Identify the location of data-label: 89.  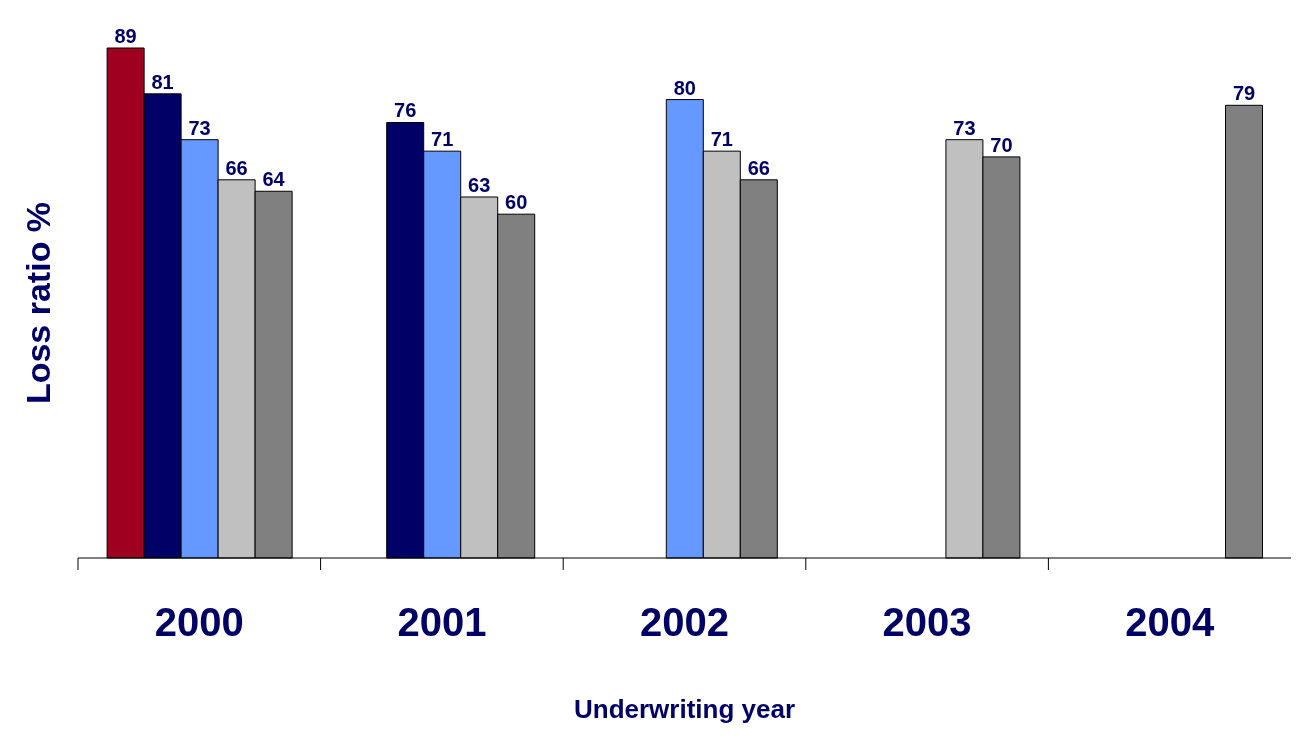
(125, 36).